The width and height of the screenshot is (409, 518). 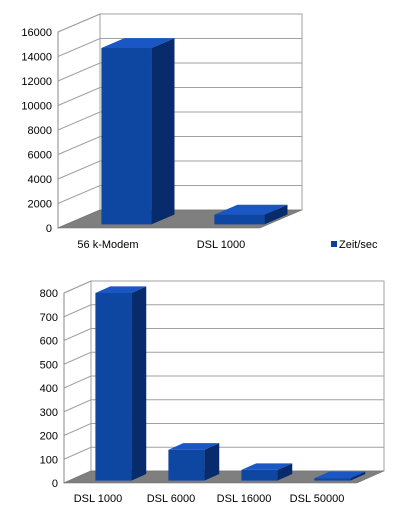 I want to click on legend: Zeit/sec, so click(x=354, y=245).